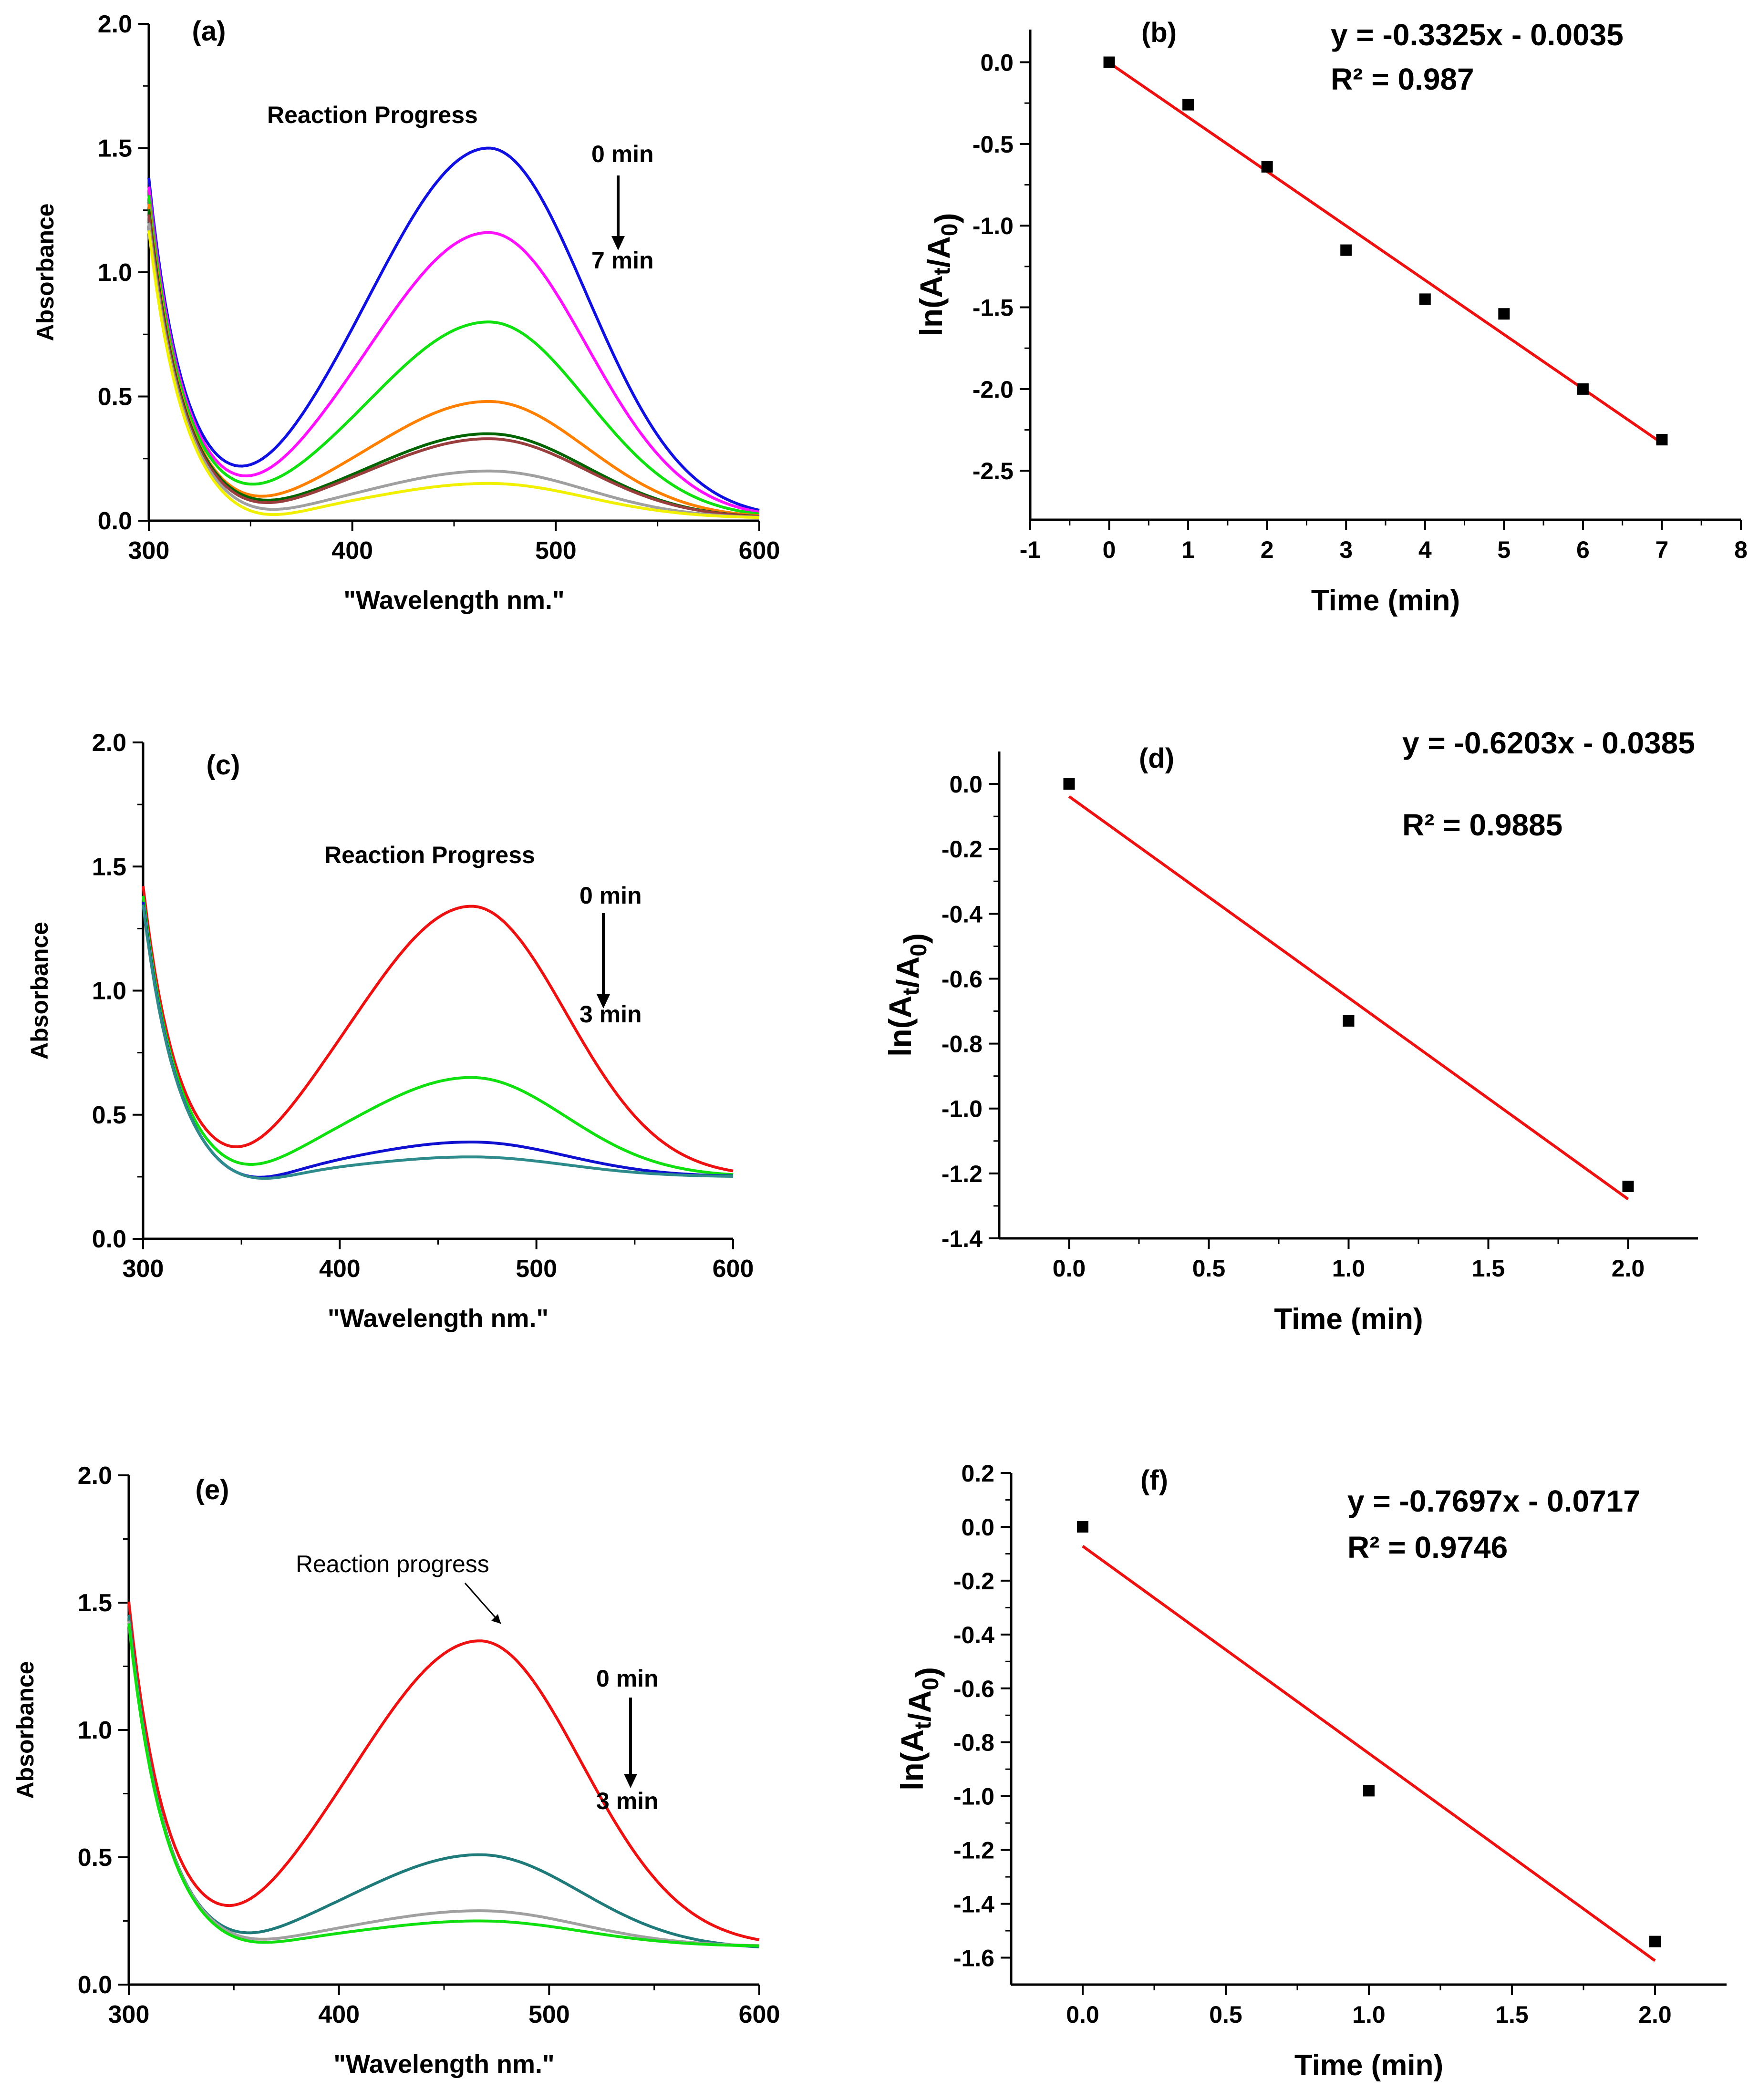  I want to click on spectrum-1-min, so click(438, 1036).